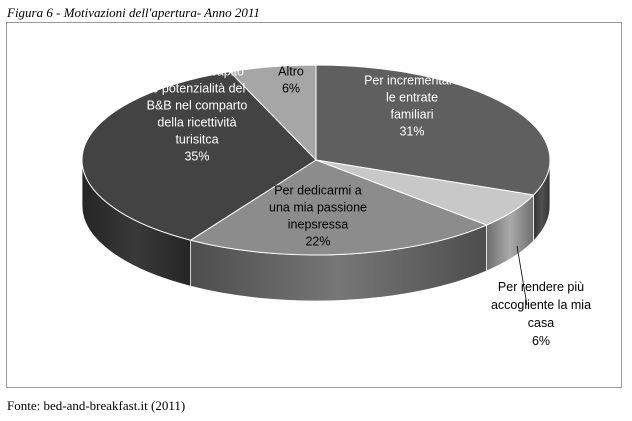  Describe the element at coordinates (196, 123) in the screenshot. I see `slice-label-line: della ricettività` at that location.